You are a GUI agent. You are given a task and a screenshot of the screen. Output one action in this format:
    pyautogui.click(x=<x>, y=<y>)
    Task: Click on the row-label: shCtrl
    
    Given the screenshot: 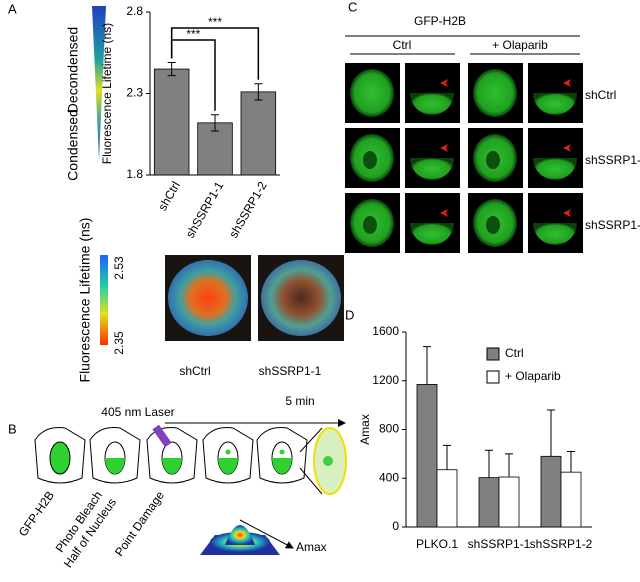 What is the action you would take?
    pyautogui.click(x=600, y=95)
    